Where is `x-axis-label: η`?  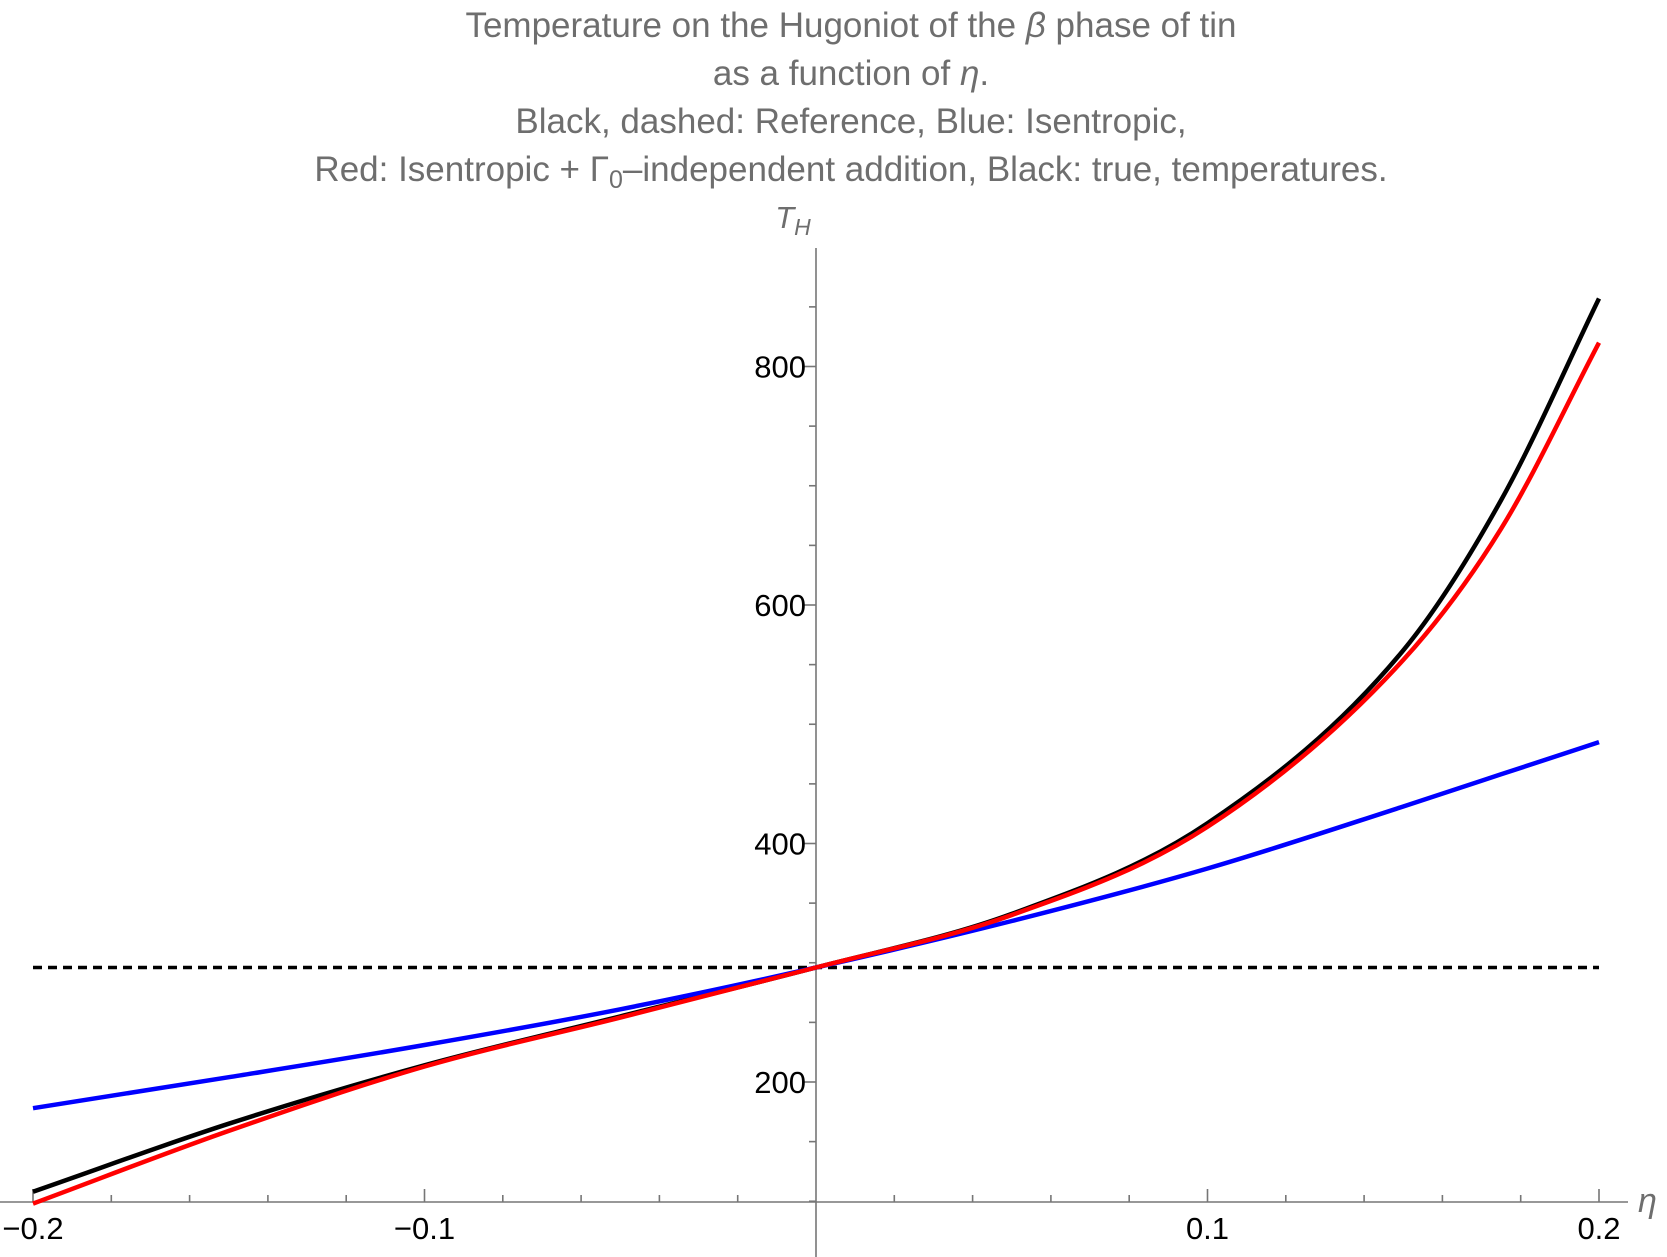 x-axis-label: η is located at coordinates (1647, 1201).